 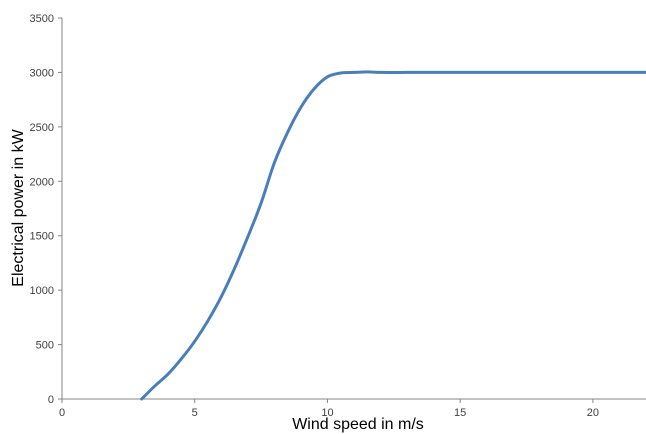 I want to click on y-tick-label: 0, so click(x=51, y=400).